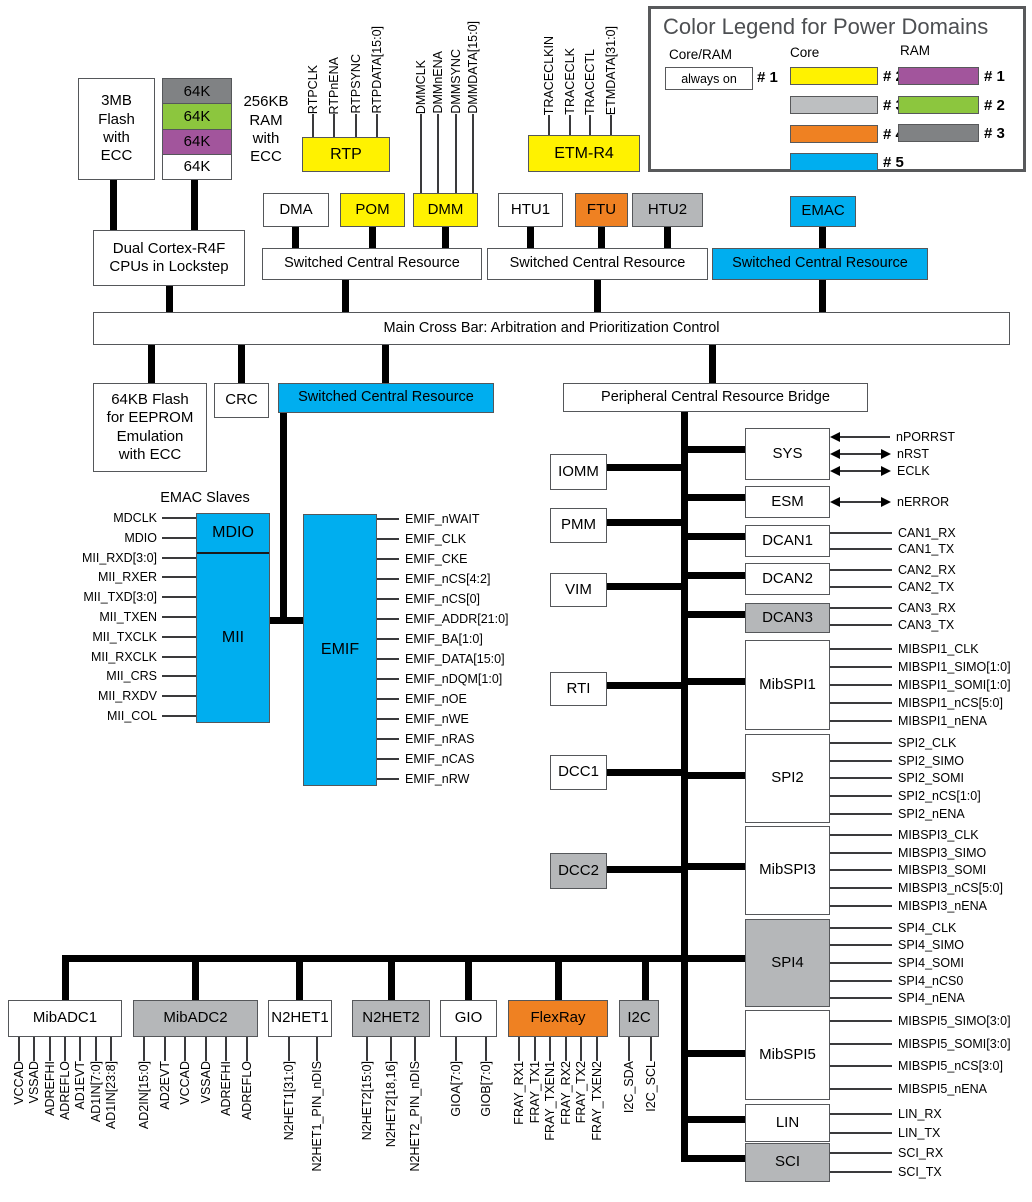 This screenshot has height=1202, width=1032. Describe the element at coordinates (954, 685) in the screenshot. I see `pin-label: MIBSPI1_SOMI[1:0]` at that location.